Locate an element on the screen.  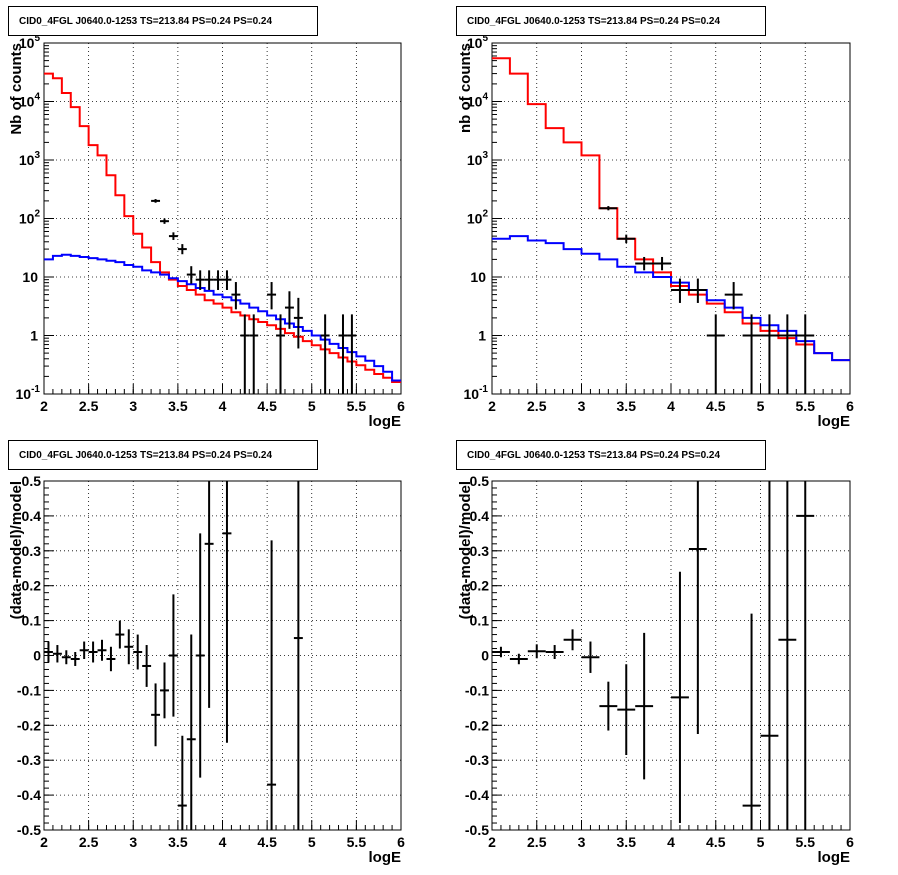
model-total-histogram is located at coordinates (222, 228).